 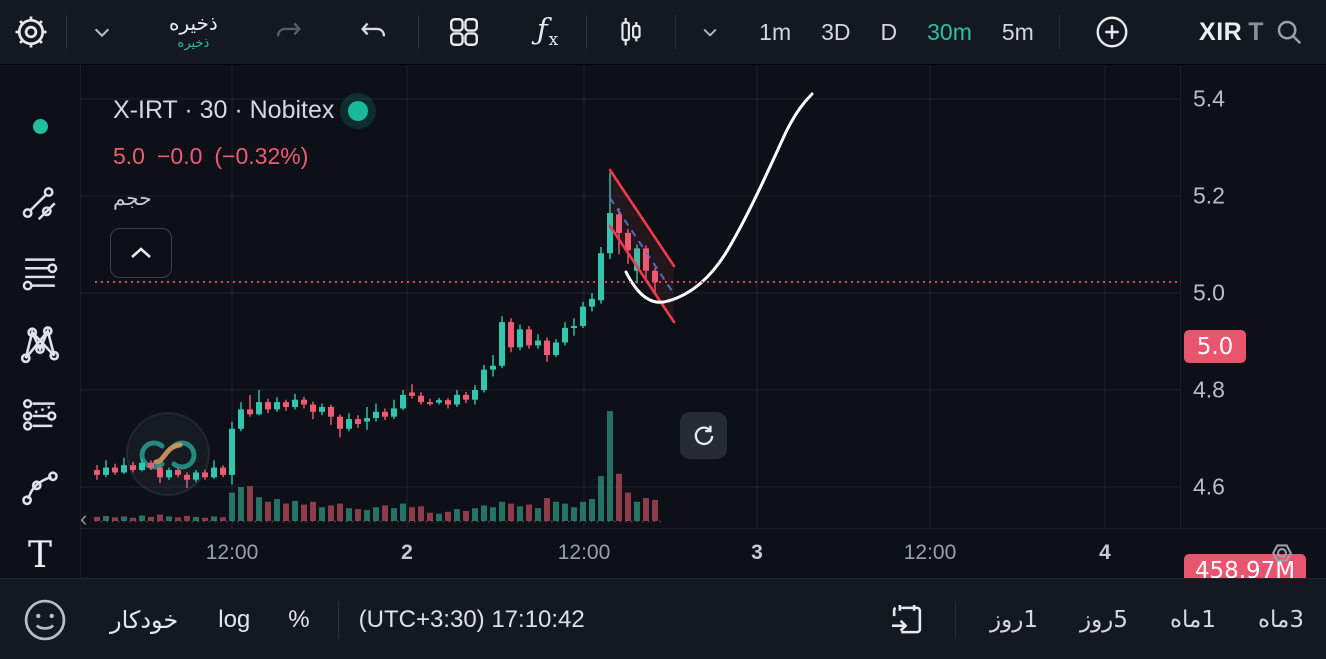 I want to click on timeframe-30m-button: 30m, so click(x=949, y=31).